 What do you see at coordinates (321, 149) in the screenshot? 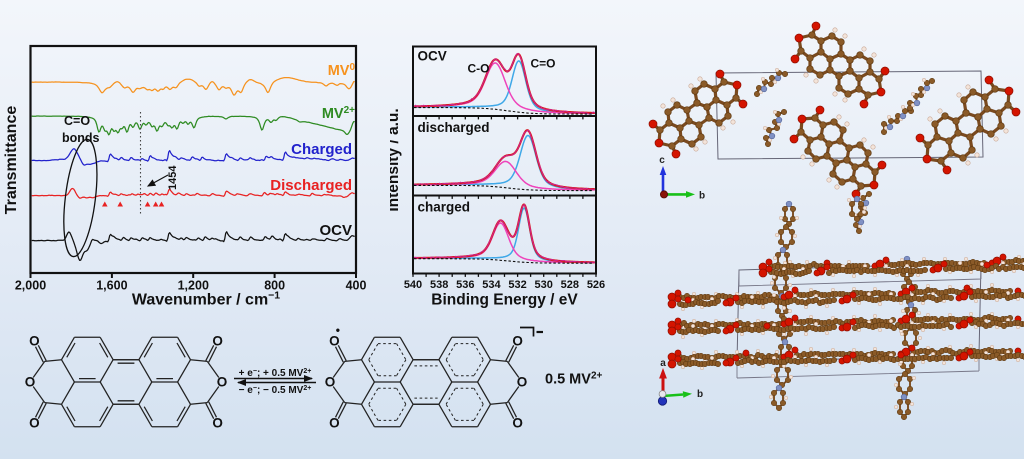
I see `svg-text: Charged` at bounding box center [321, 149].